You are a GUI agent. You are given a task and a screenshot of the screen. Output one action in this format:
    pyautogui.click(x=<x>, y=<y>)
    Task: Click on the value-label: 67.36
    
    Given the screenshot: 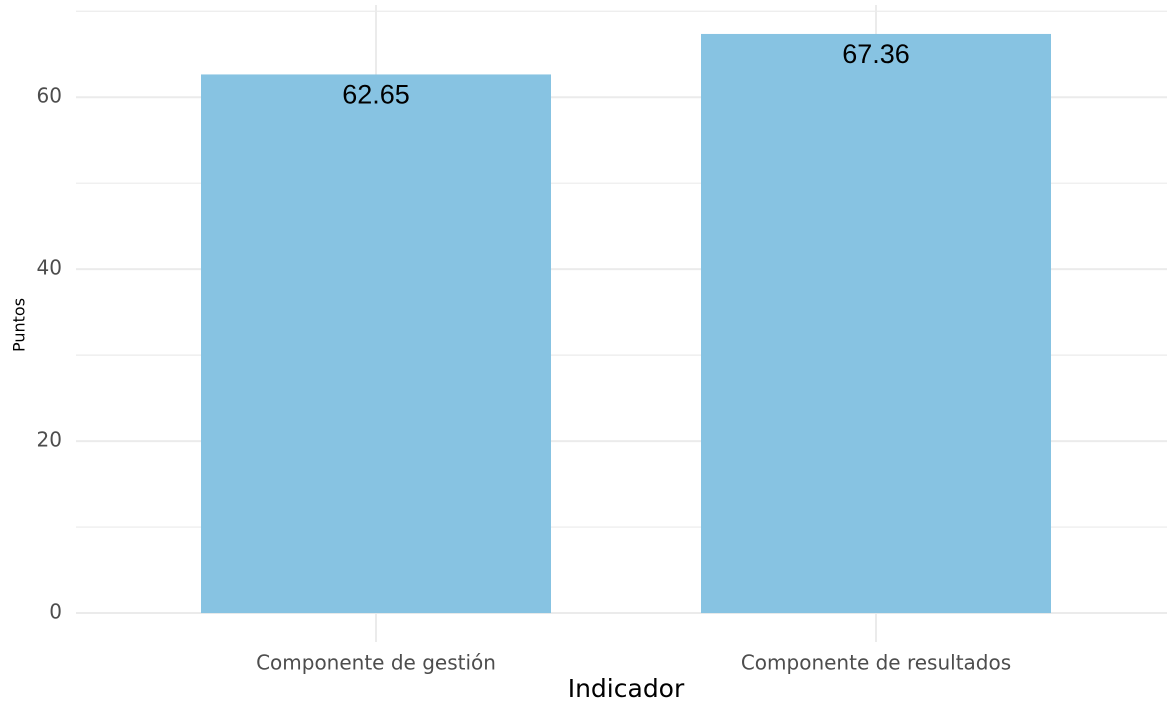 What is the action you would take?
    pyautogui.click(x=876, y=54)
    